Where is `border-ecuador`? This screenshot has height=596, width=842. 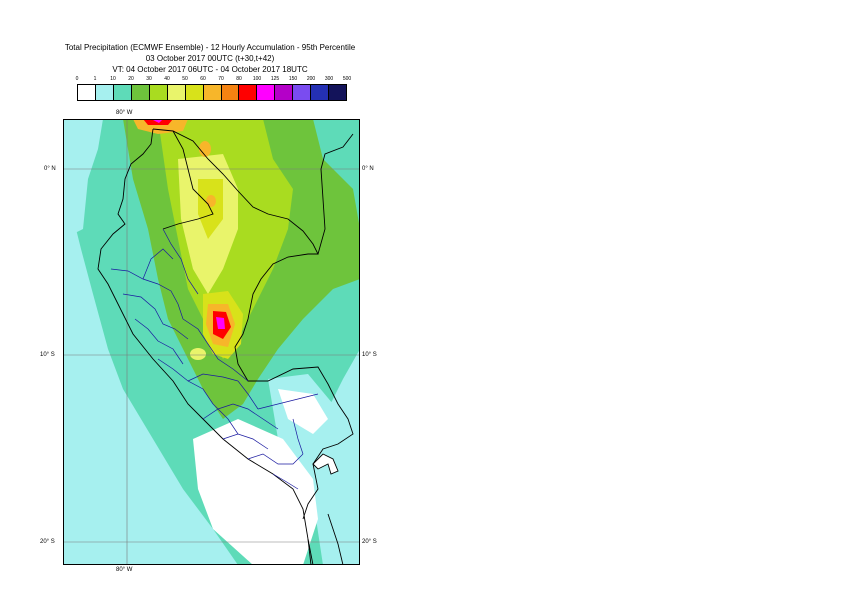
border-ecuador is located at coordinates (188, 180).